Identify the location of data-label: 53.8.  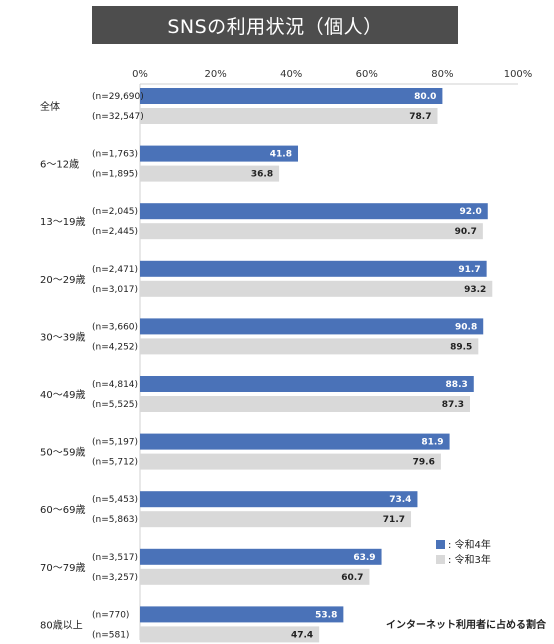
(326, 615).